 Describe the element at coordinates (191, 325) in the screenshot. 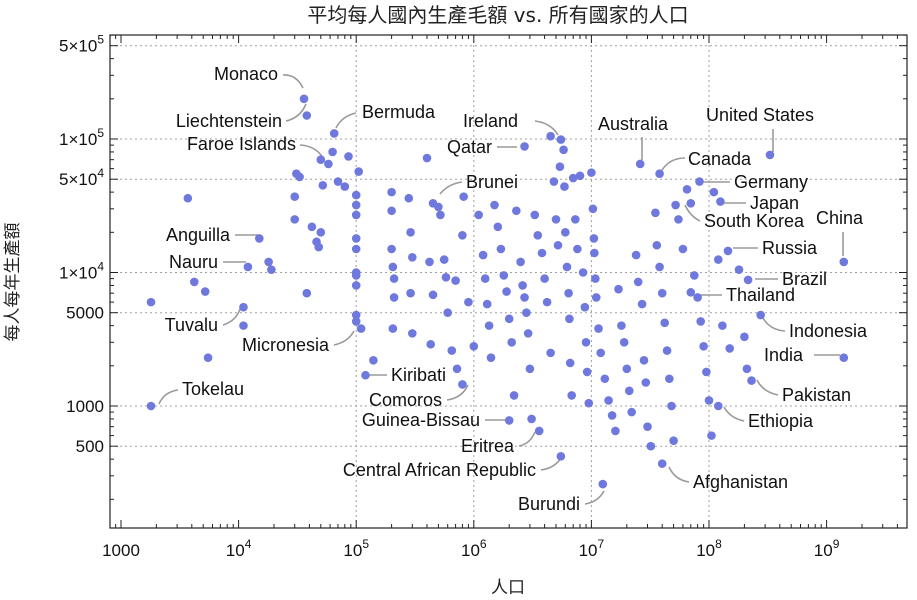

I see `point-label: Tuvalu` at that location.